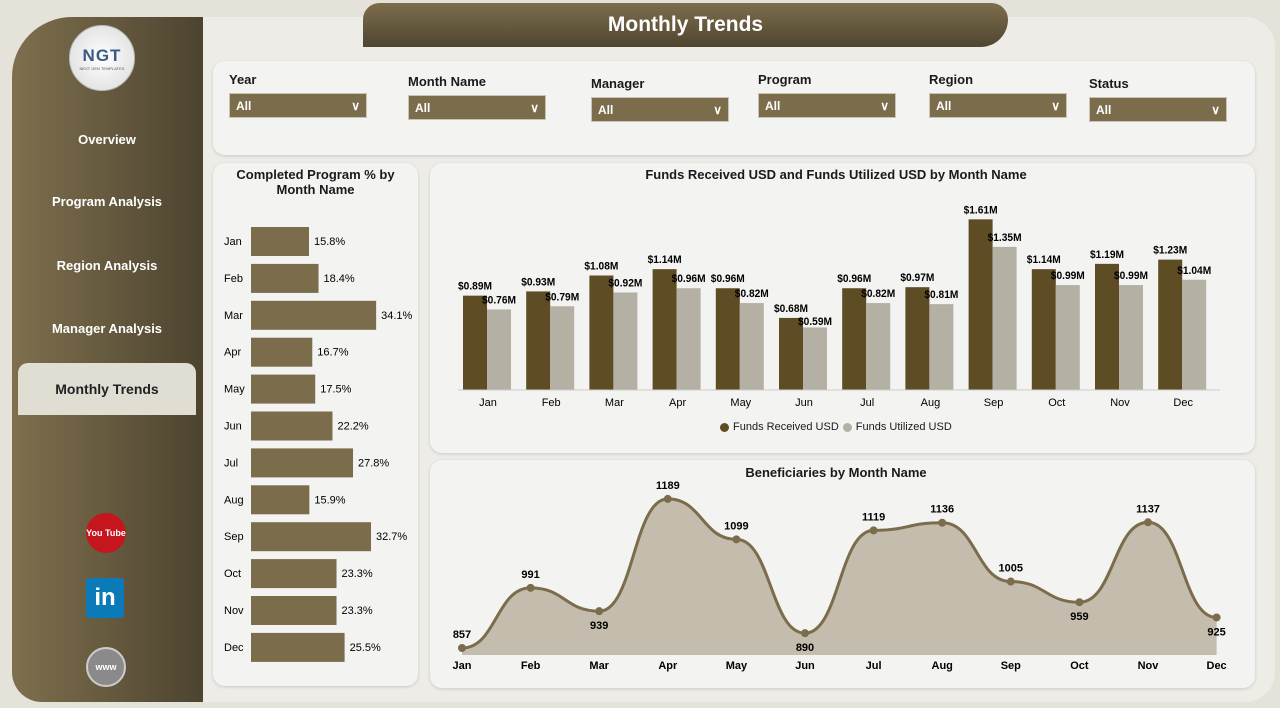 The height and width of the screenshot is (708, 1280). I want to click on area-fill, so click(839, 576).